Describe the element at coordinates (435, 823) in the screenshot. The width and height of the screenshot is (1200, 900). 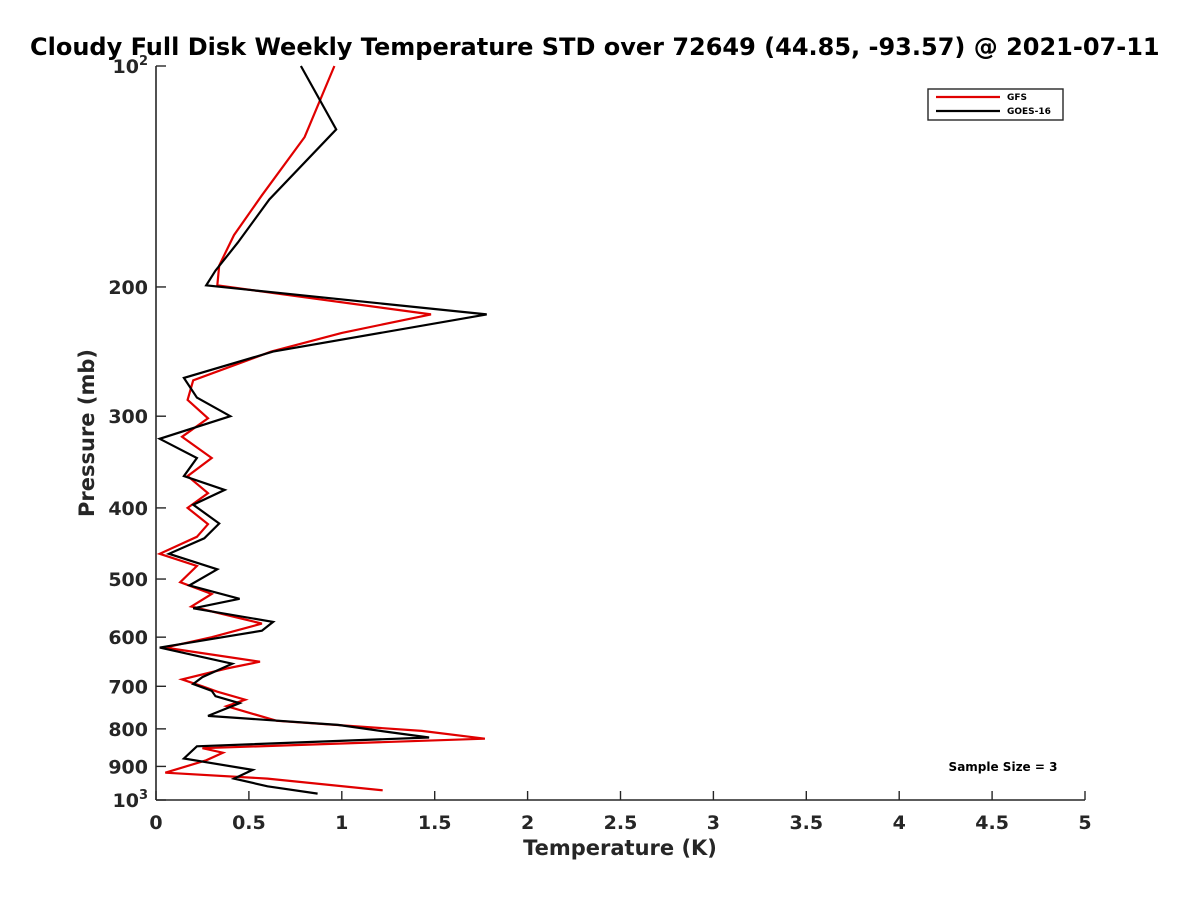
I see `x-tick-label: 1.5` at that location.